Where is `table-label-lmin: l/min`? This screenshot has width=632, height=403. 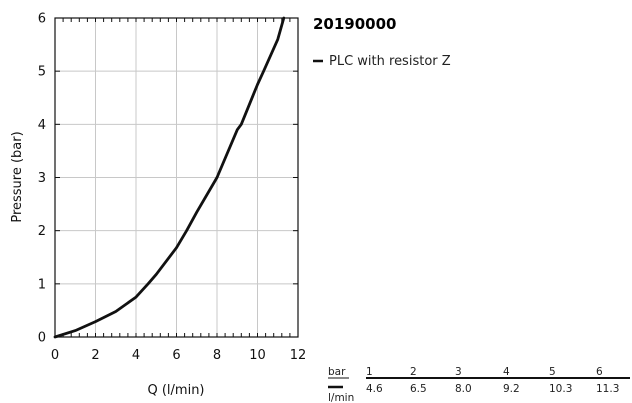
table-label-lmin: l/min is located at coordinates (341, 397).